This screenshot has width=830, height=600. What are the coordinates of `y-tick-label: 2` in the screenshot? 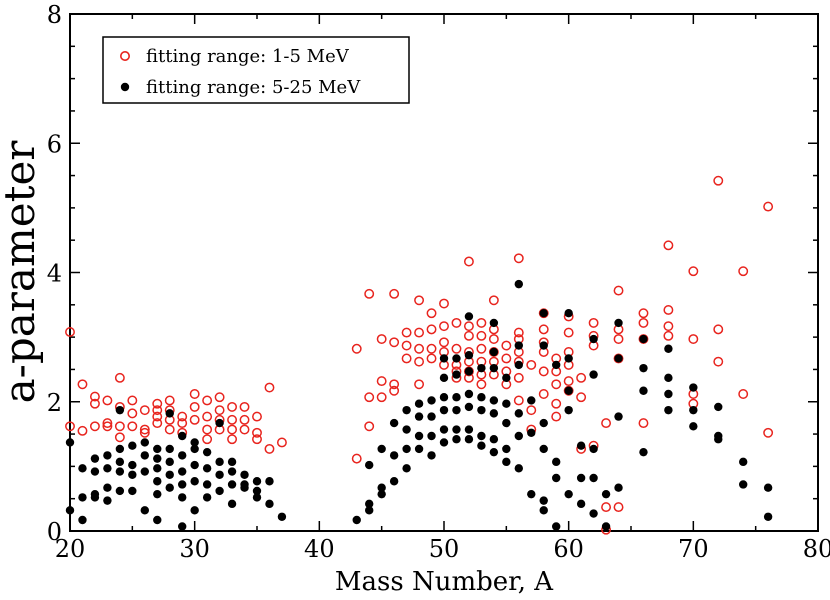 It's located at (54, 403).